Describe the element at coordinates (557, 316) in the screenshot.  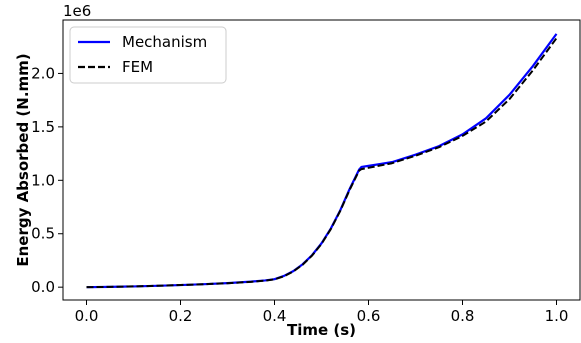
I see `x-tick-label: 1.0` at that location.